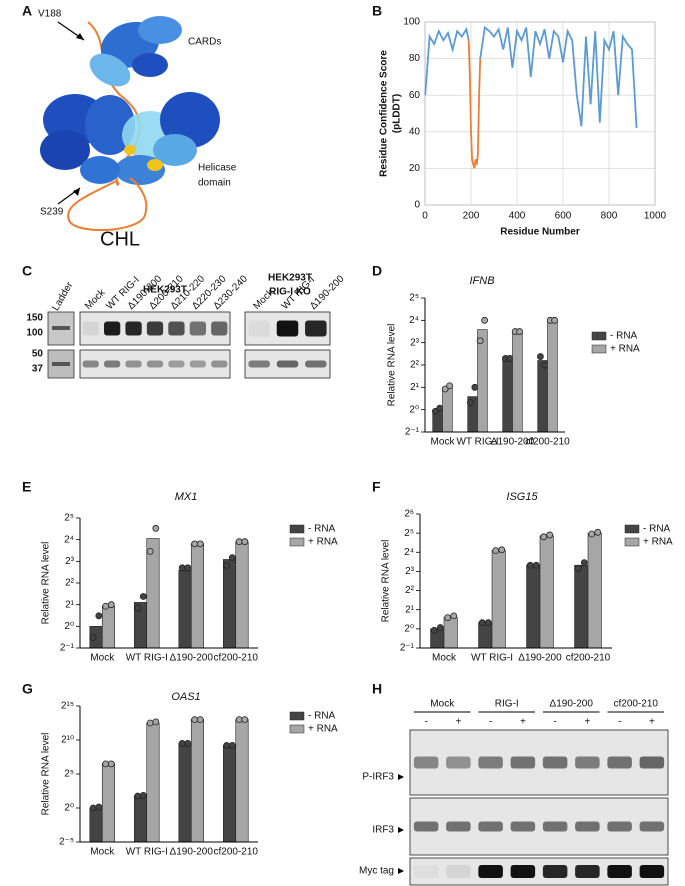 This screenshot has width=685, height=886. Describe the element at coordinates (67, 648) in the screenshot. I see `y-tick-label: 2⁻¹` at that location.